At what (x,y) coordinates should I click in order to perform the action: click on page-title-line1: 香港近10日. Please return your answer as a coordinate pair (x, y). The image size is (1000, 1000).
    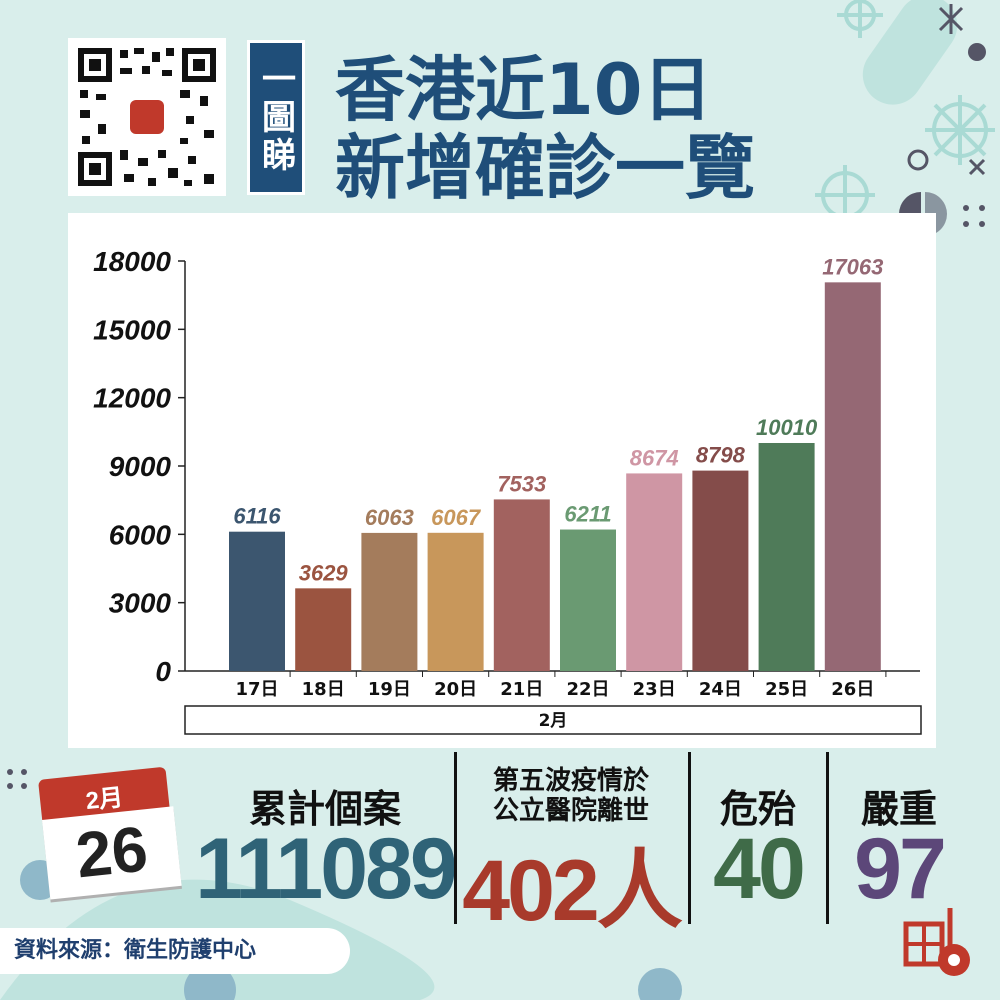
    Looking at the image, I should click on (524, 90).